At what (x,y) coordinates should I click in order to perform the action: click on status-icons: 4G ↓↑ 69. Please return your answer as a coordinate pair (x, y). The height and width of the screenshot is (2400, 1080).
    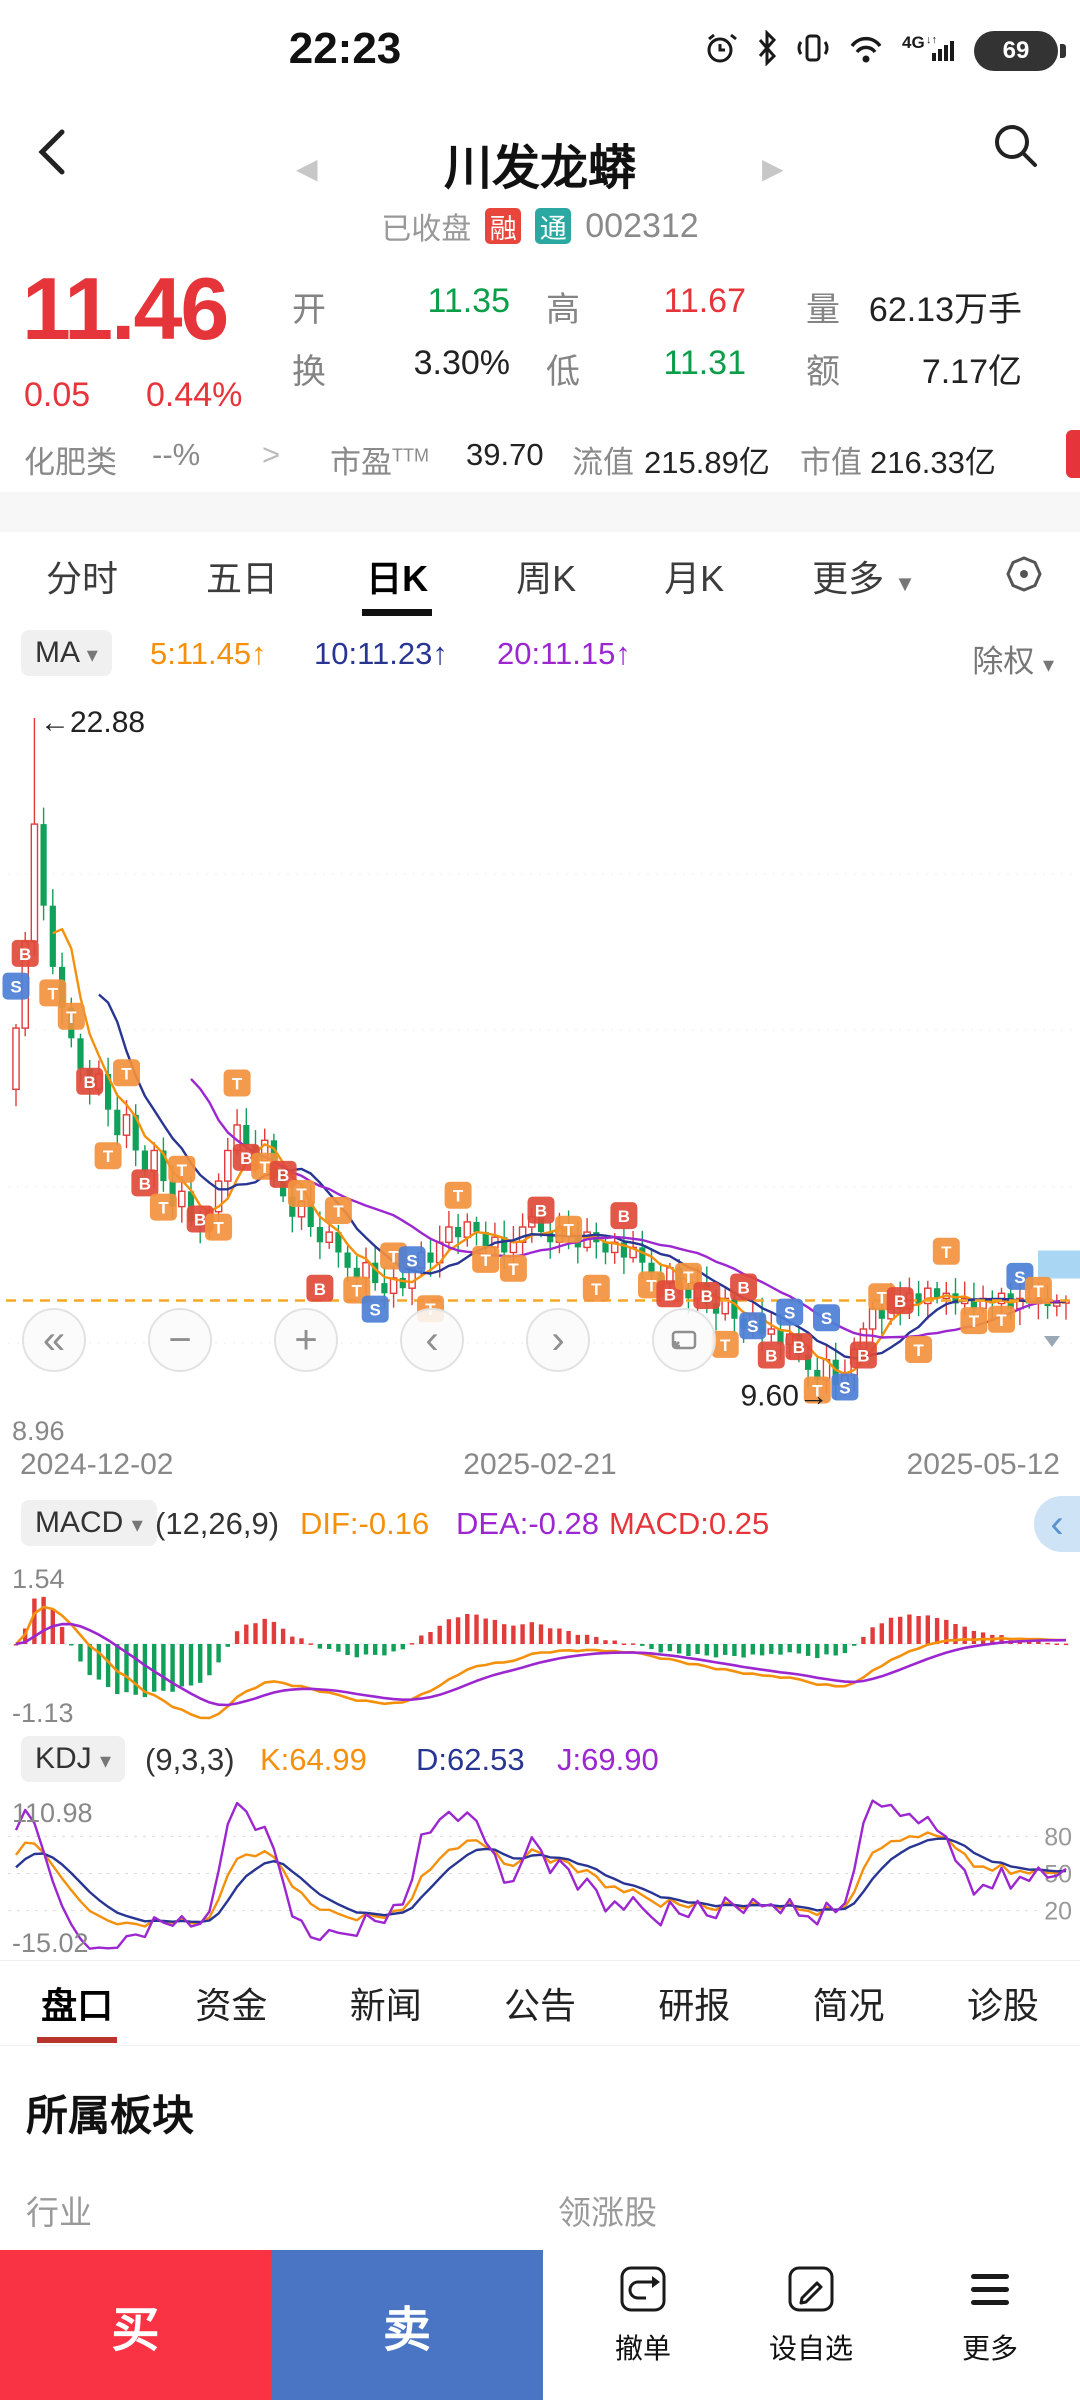
    Looking at the image, I should click on (884, 50).